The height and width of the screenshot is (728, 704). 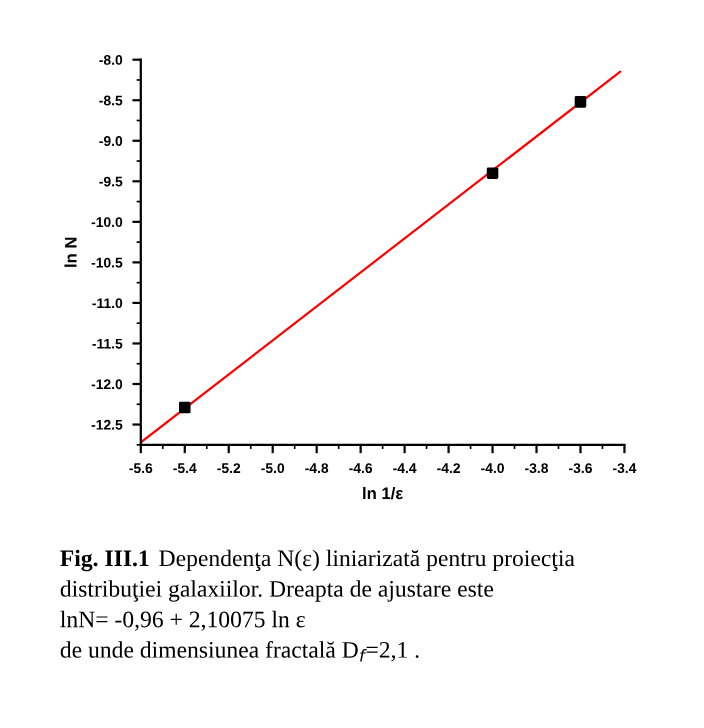 I want to click on x-axis-title: ln 1/ε, so click(x=383, y=493).